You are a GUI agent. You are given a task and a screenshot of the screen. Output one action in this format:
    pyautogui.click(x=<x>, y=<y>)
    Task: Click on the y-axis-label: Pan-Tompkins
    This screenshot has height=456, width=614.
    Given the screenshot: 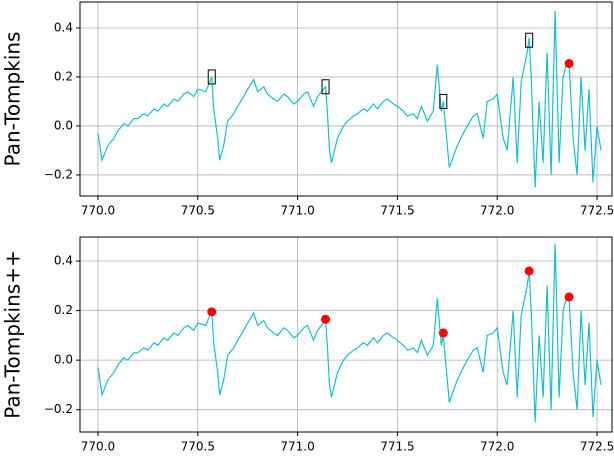 What is the action you would take?
    pyautogui.click(x=13, y=99)
    